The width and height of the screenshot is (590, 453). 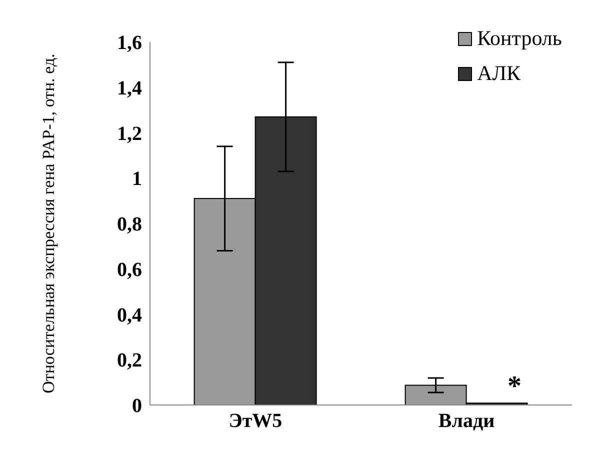 What do you see at coordinates (48, 224) in the screenshot?
I see `y-axis-title: Относительная экспрессия гена PAP-1, отн. ед.` at bounding box center [48, 224].